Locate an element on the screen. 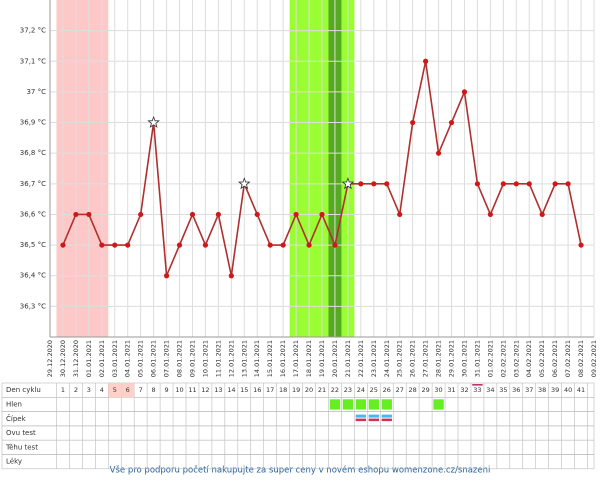 This screenshot has height=484, width=600. x-tick-label: 29.12.2020 is located at coordinates (50, 358).